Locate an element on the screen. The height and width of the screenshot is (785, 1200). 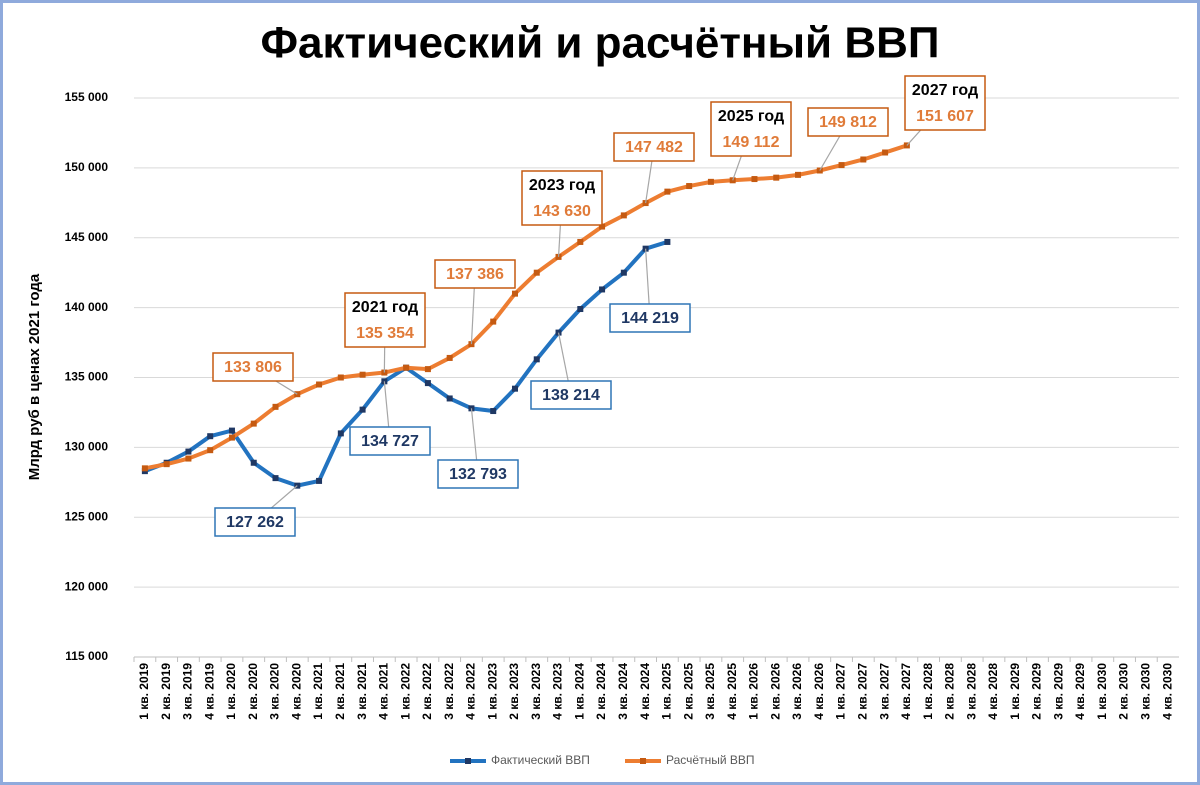
x-tick-label: 1 кв. 2020 is located at coordinates (231, 691).